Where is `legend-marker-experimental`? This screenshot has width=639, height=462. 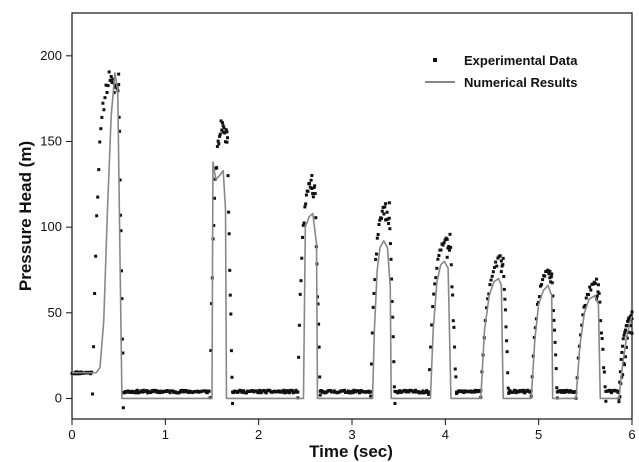 legend-marker-experimental is located at coordinates (435, 60).